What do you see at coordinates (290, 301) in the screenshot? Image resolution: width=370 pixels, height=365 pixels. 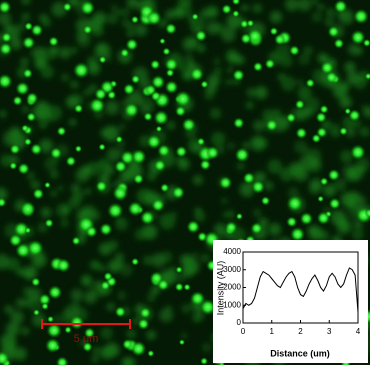 I see `inset-panel` at bounding box center [290, 301].